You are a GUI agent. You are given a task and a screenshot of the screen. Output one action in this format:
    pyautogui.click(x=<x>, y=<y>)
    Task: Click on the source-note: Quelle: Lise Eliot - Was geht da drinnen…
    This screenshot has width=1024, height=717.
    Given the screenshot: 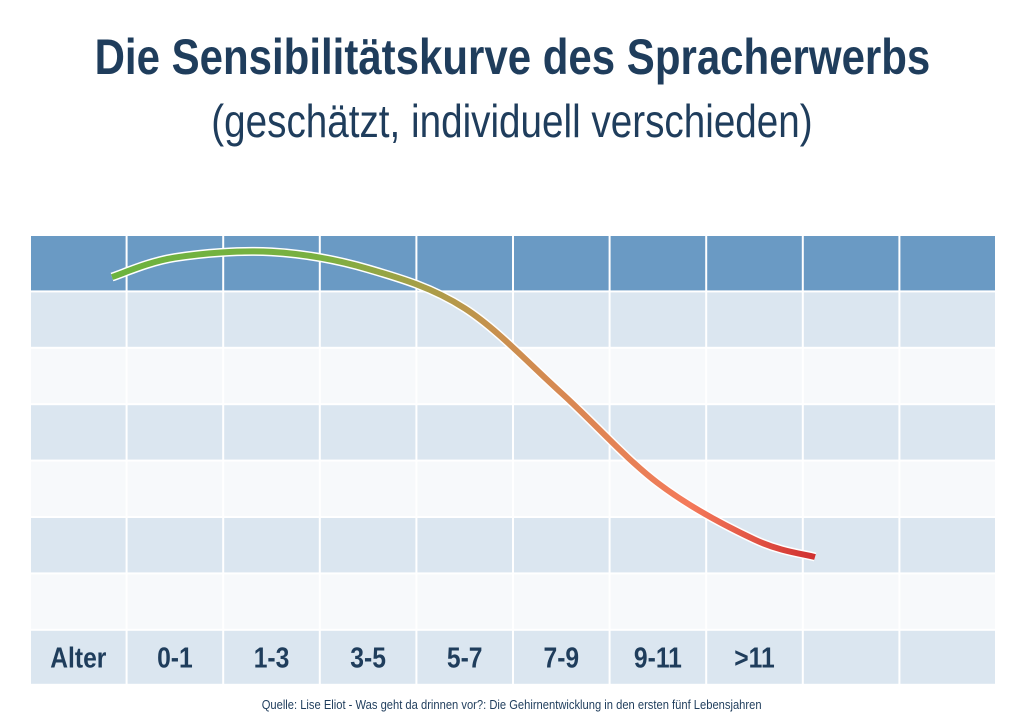 What is the action you would take?
    pyautogui.click(x=512, y=704)
    